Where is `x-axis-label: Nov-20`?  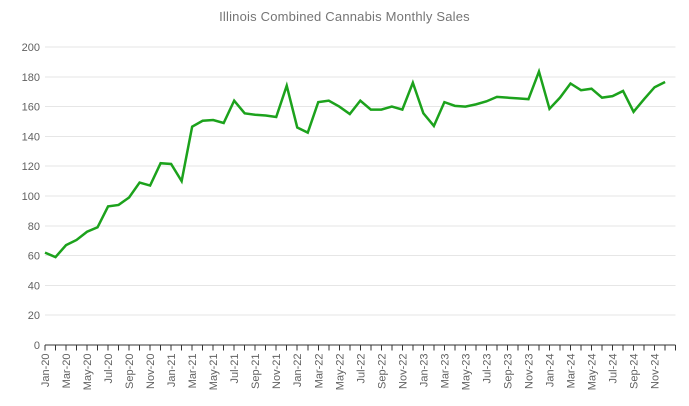
x-axis-label: Nov-20 is located at coordinates (151, 371).